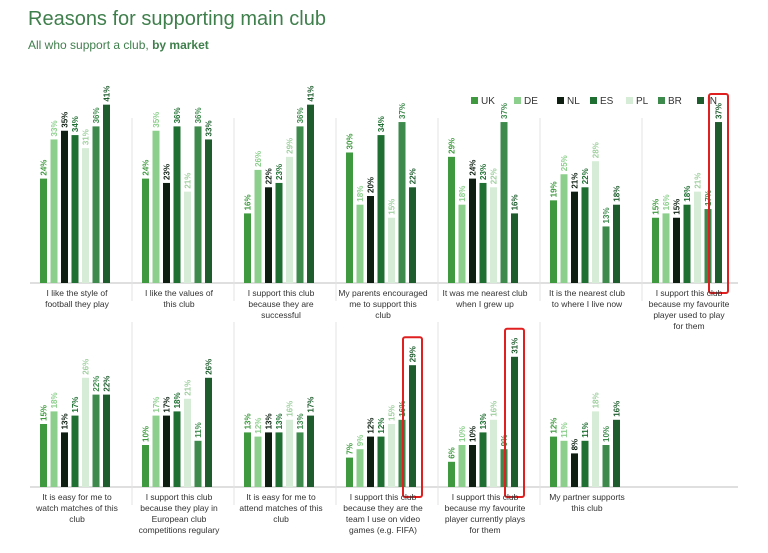  Describe the element at coordinates (554, 189) in the screenshot. I see `data-label: 19%` at that location.